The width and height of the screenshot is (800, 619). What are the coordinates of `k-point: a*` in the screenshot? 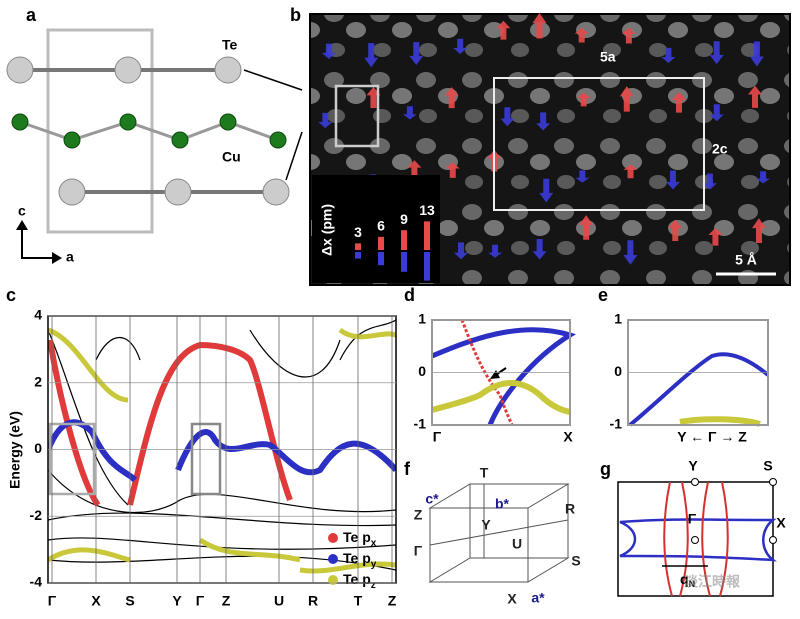 It's located at (538, 598).